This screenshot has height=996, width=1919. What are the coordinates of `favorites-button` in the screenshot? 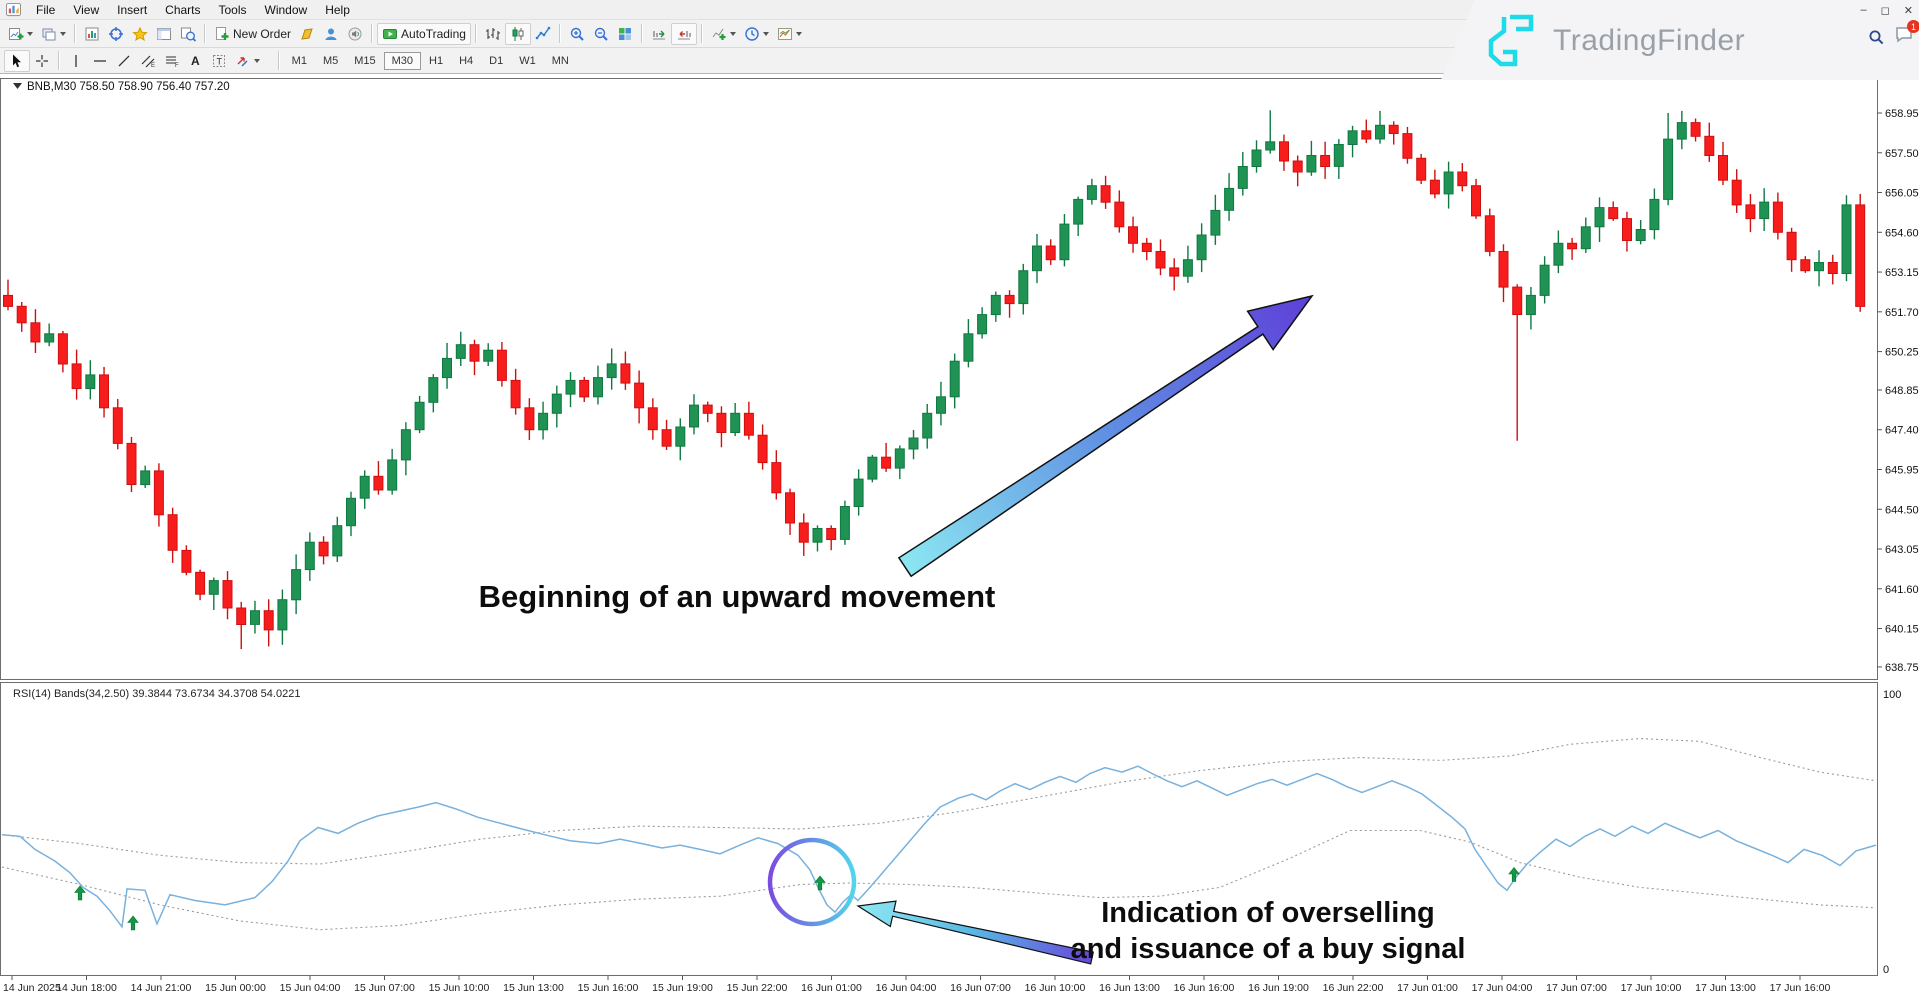 It's located at (140, 34).